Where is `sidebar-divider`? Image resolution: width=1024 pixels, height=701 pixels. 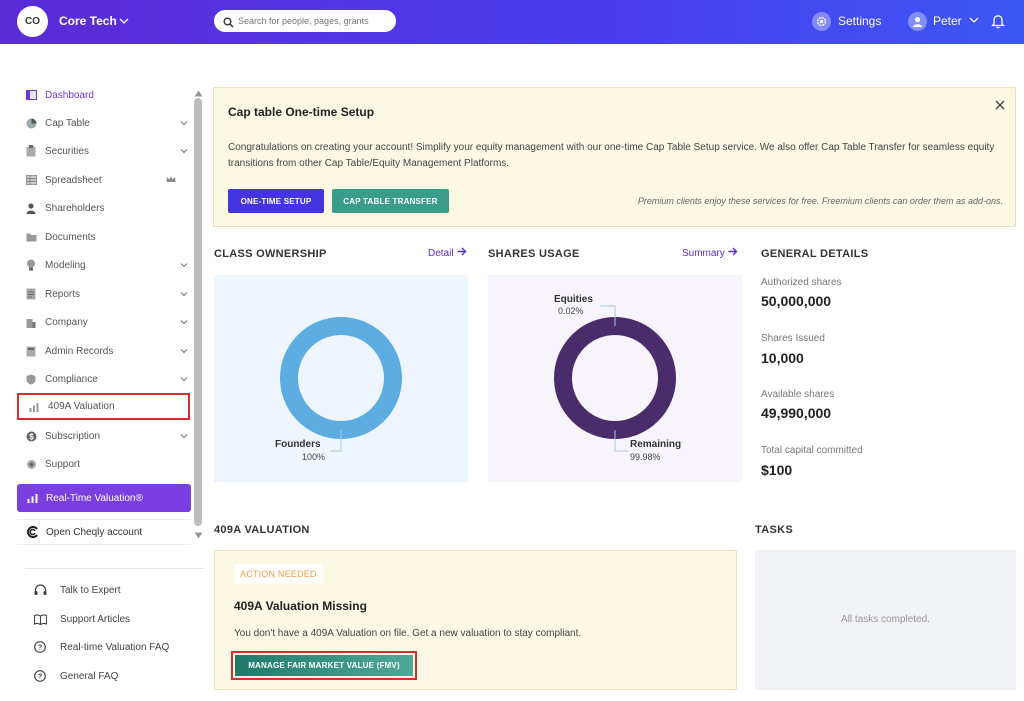
sidebar-divider is located at coordinates (115, 568).